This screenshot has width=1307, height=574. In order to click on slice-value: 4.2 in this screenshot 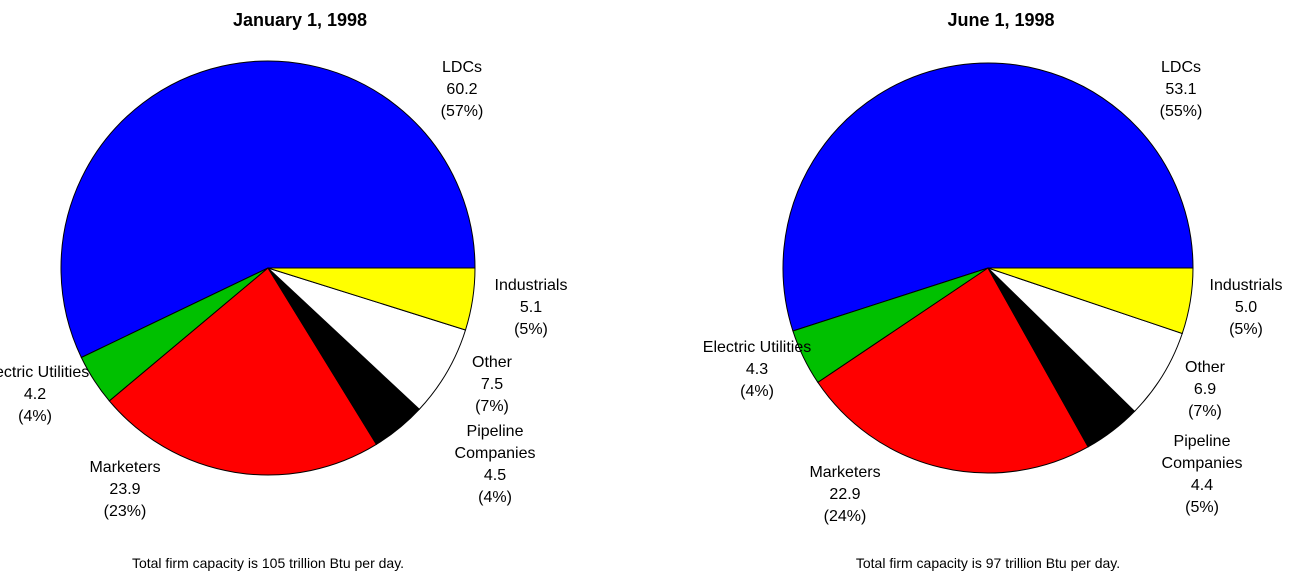, I will do `click(35, 394)`.